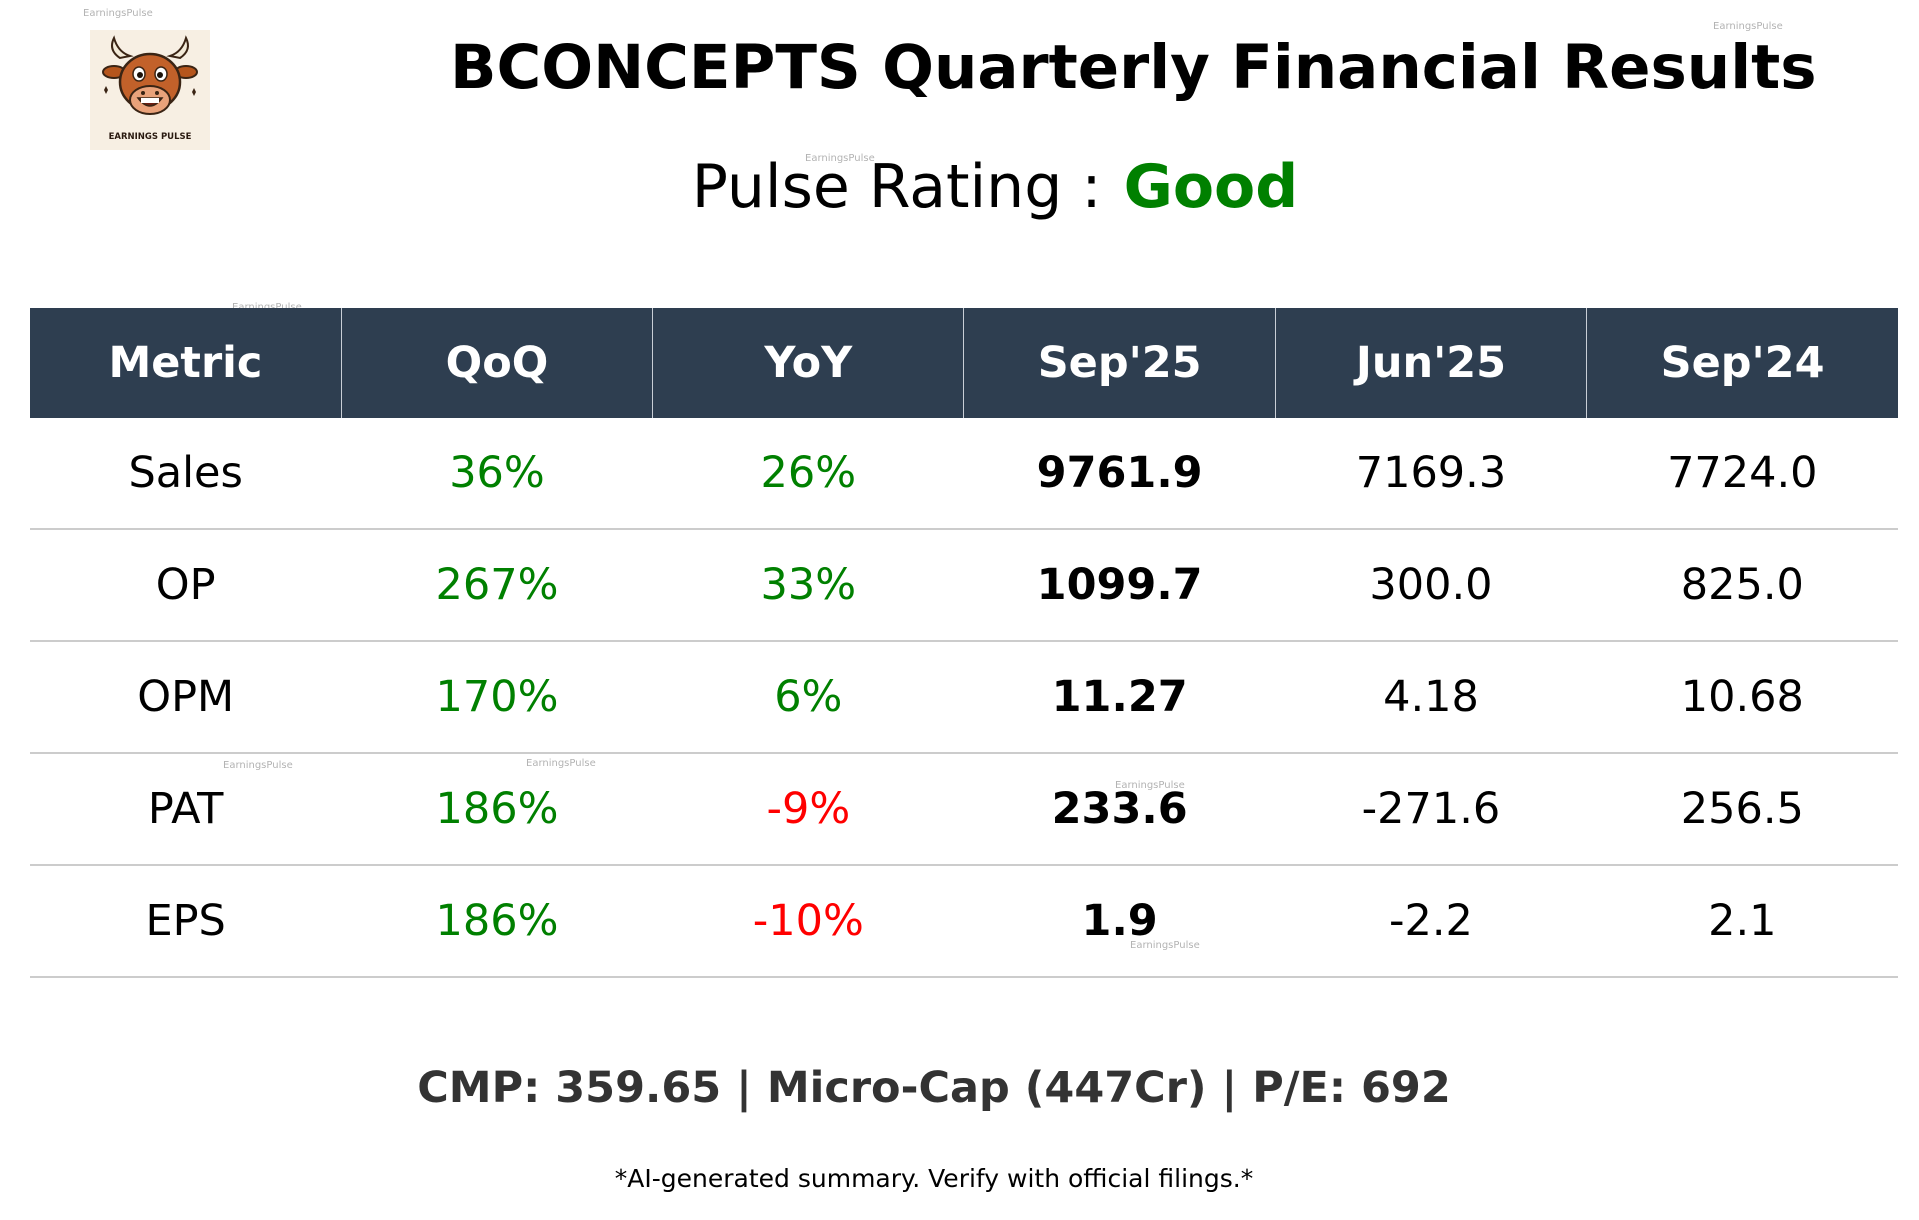  I want to click on column-header-sep25: Sep'25, so click(1119, 363).